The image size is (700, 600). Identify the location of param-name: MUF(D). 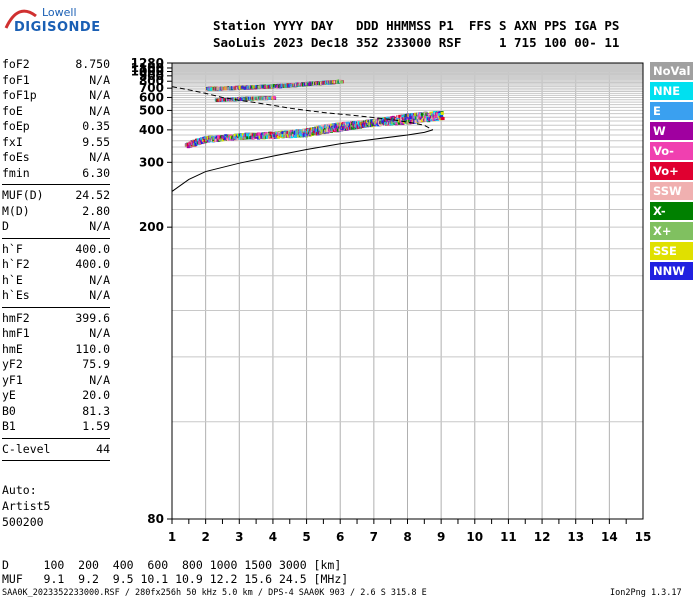
(23, 195).